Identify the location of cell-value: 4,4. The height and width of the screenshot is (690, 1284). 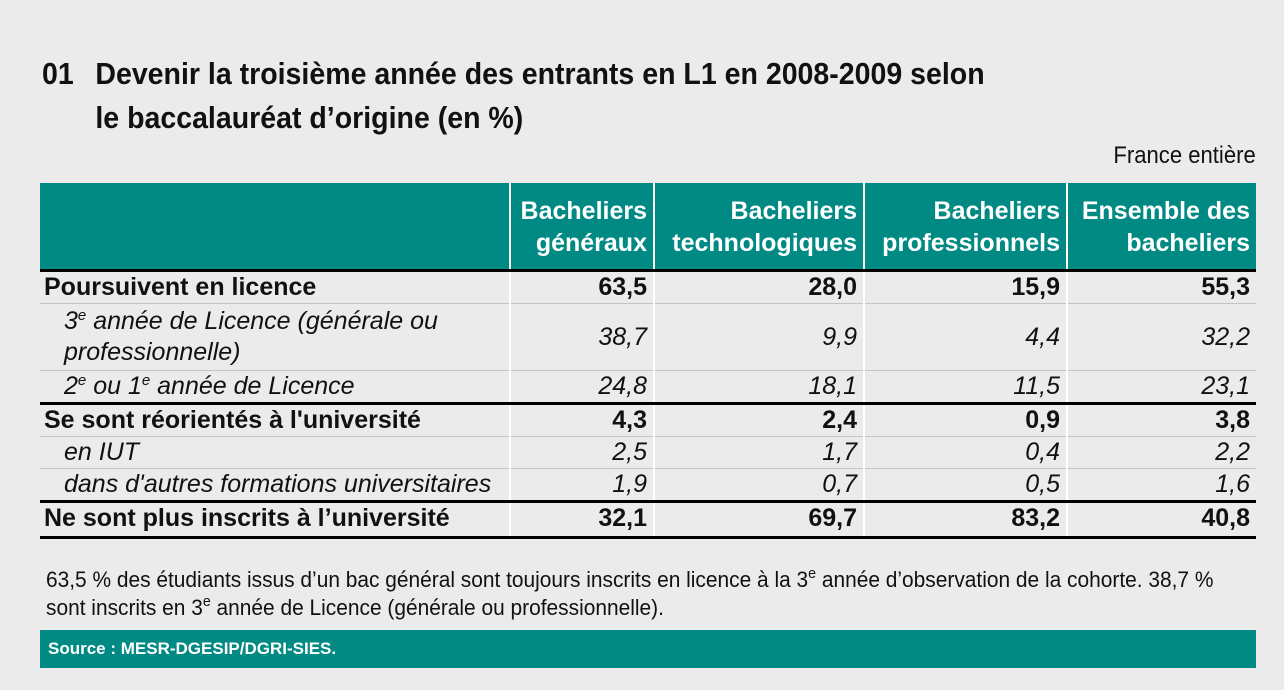
(965, 337).